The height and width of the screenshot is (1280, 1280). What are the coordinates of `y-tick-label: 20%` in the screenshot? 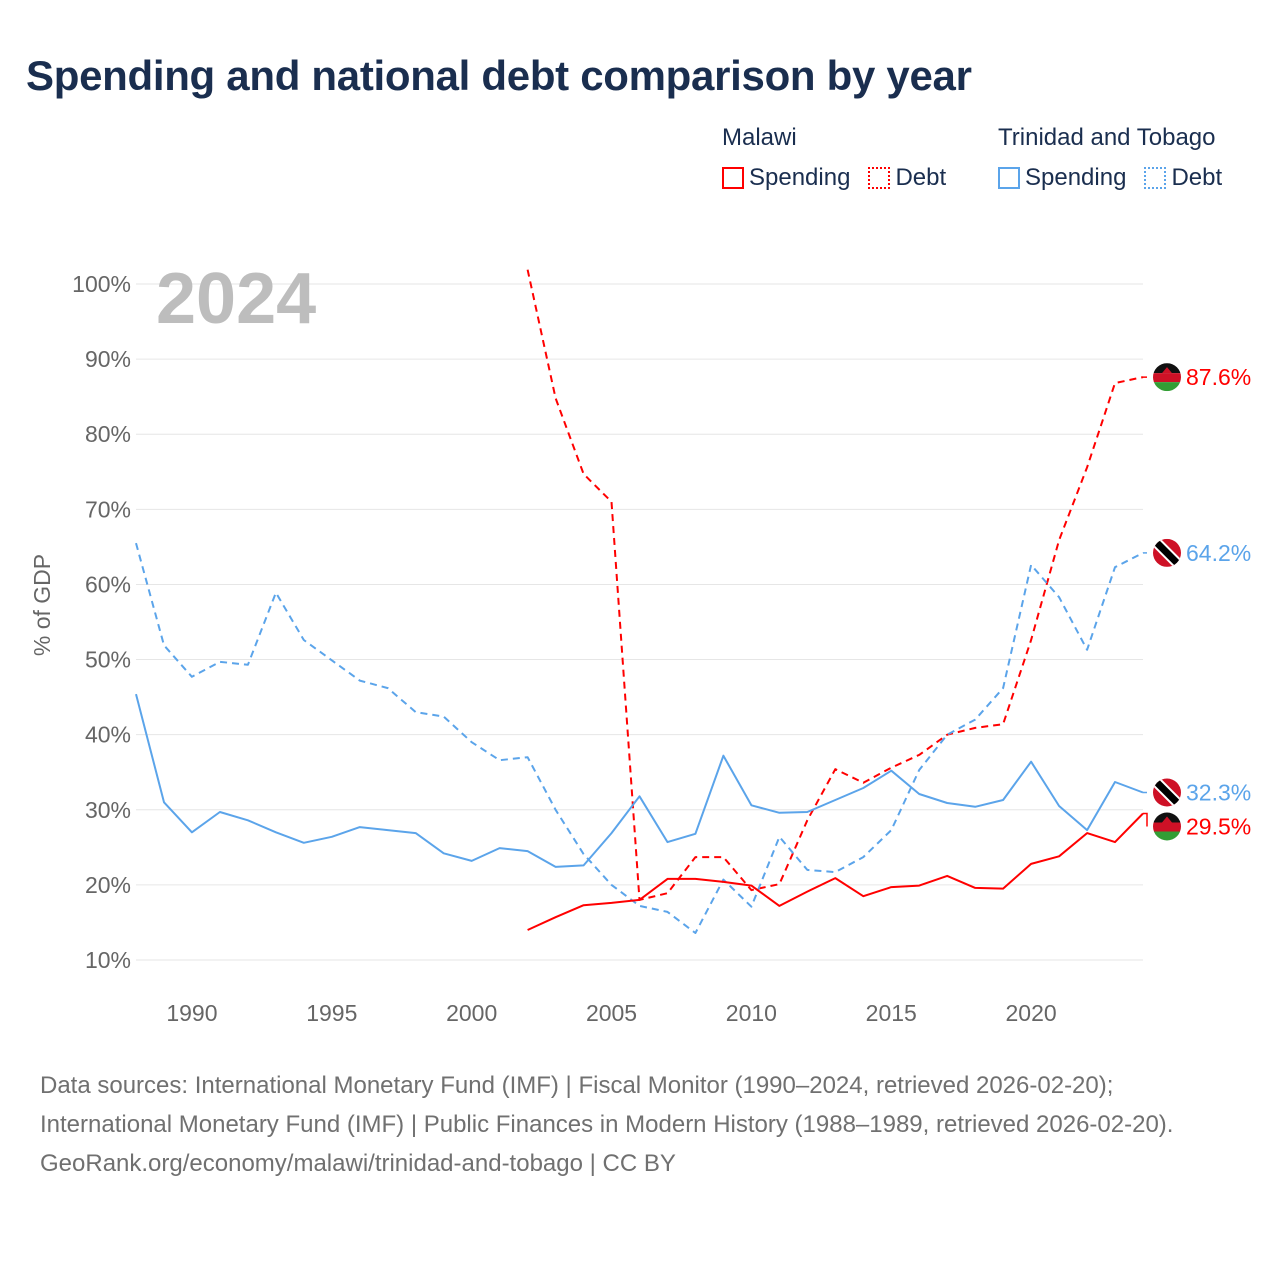 It's located at (108, 885).